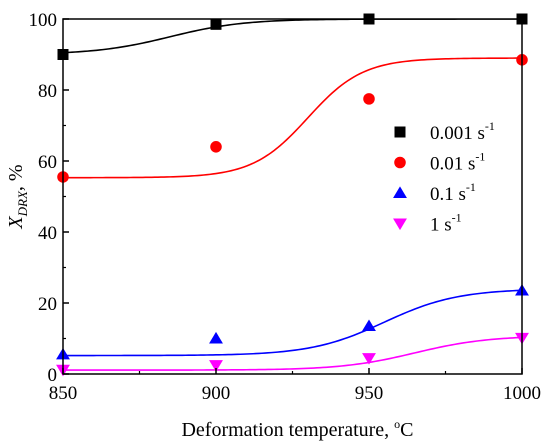 This screenshot has width=550, height=446. What do you see at coordinates (406, 430) in the screenshot?
I see `x-axis-title-unit: C` at bounding box center [406, 430].